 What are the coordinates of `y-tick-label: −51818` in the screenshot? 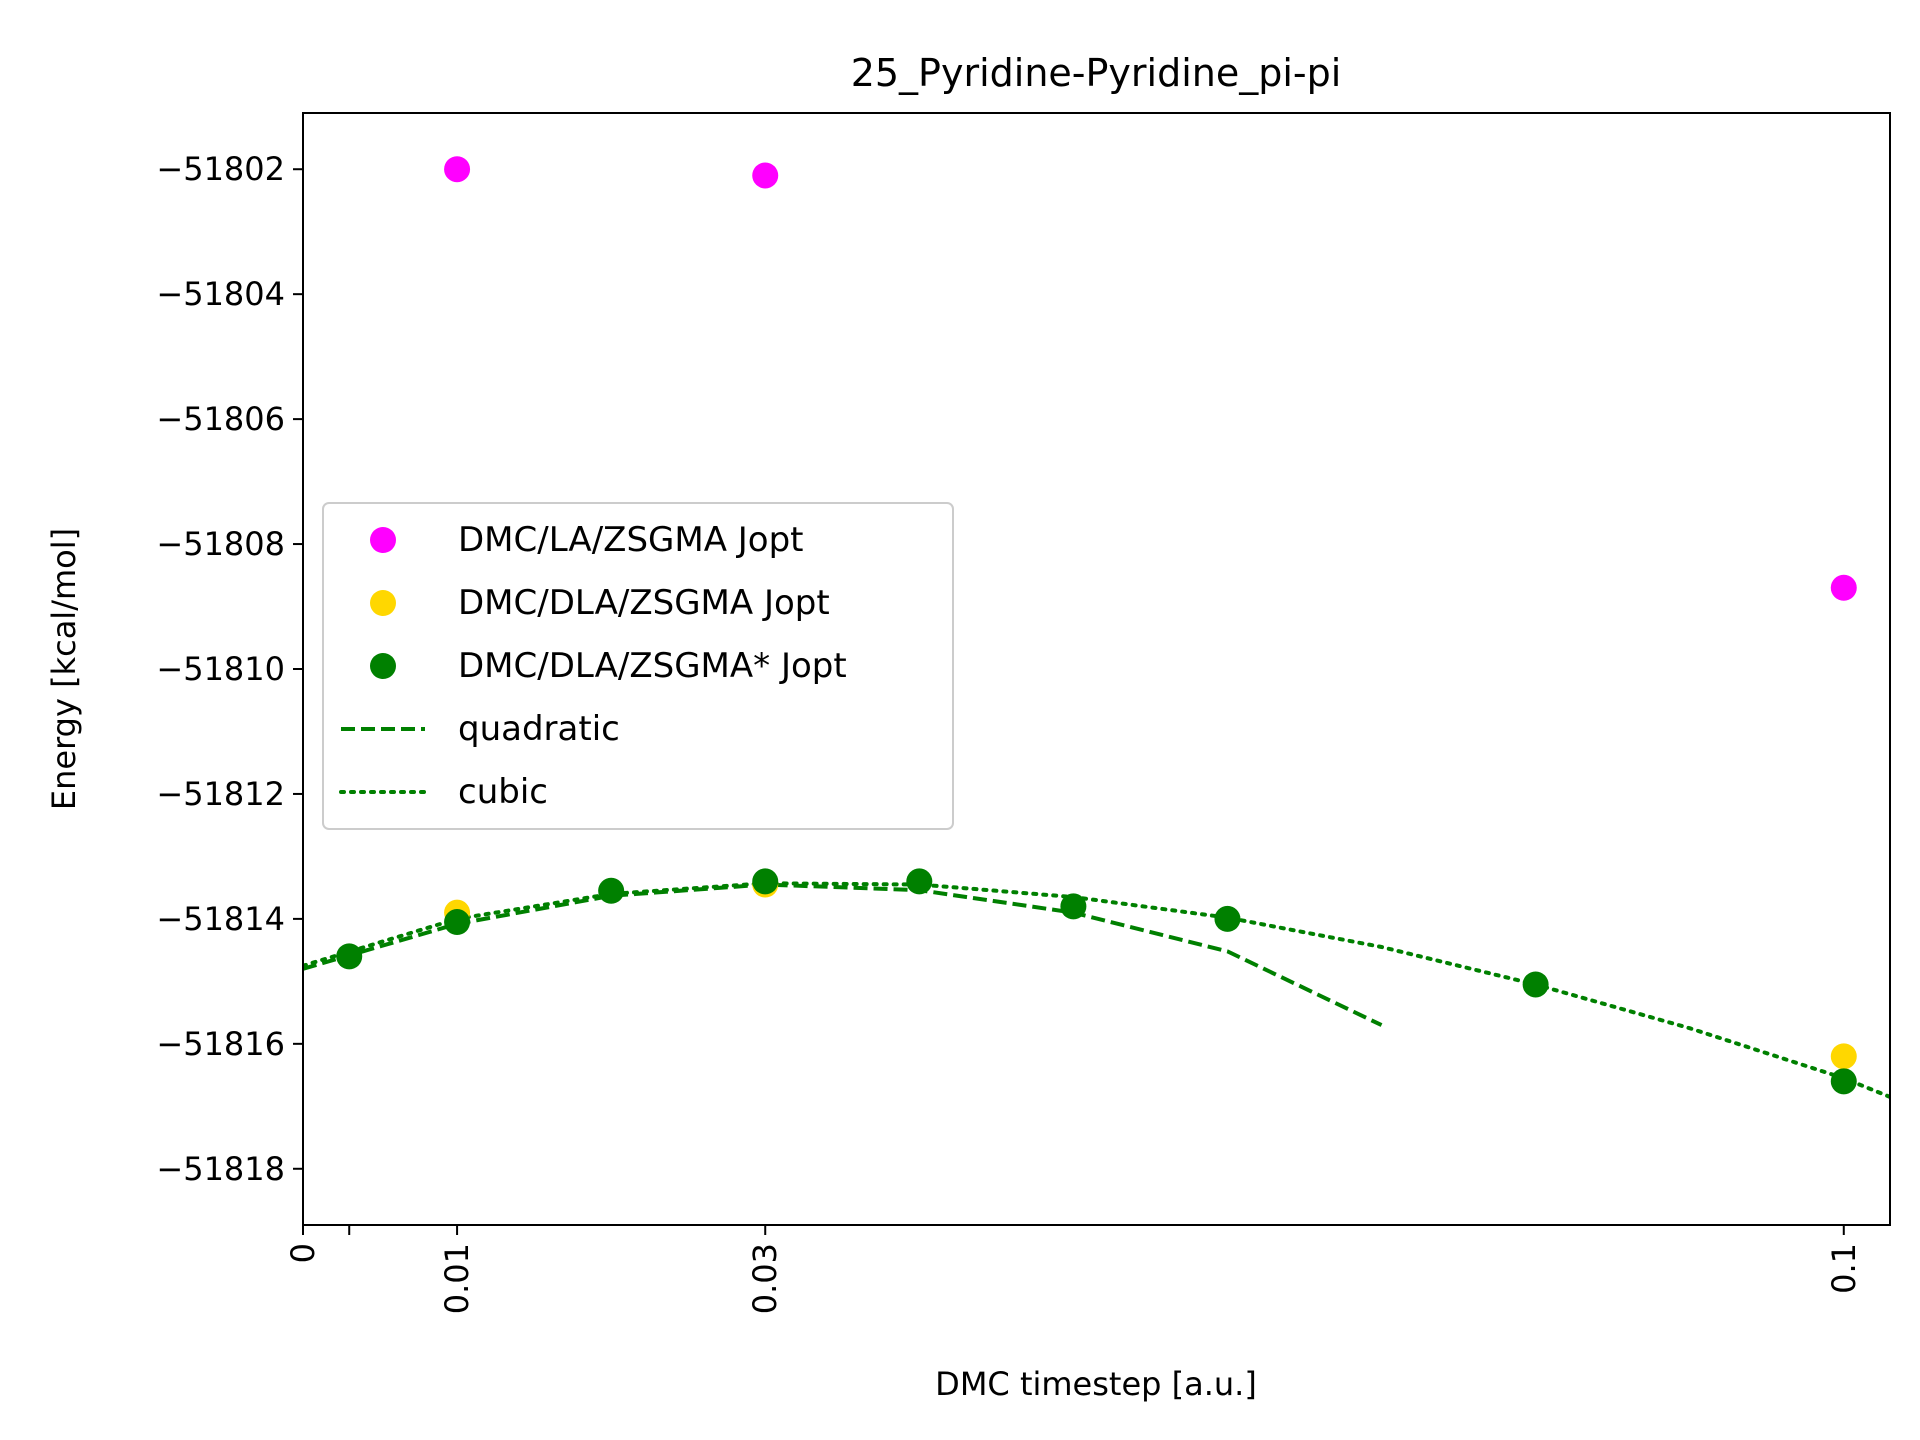 It's located at (220, 1169).